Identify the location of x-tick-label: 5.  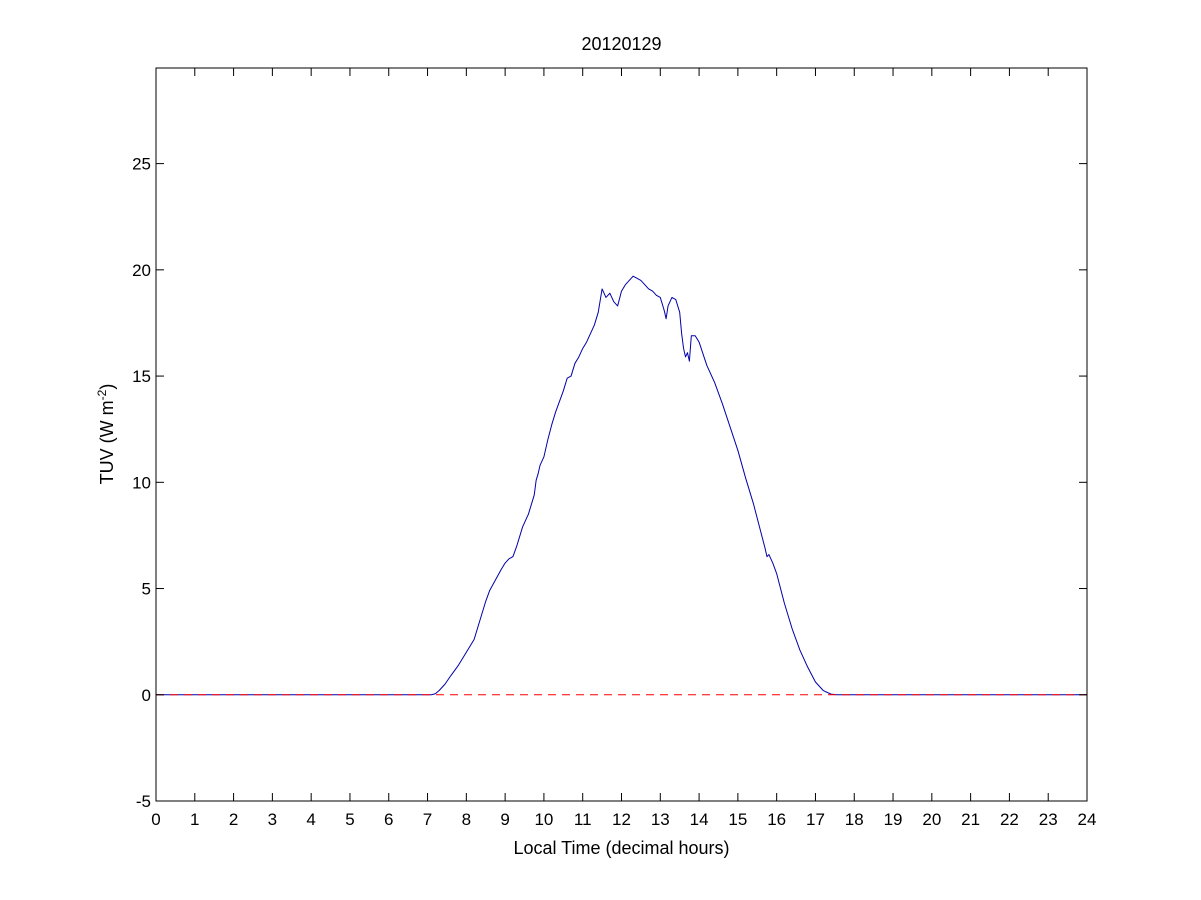
(349, 819).